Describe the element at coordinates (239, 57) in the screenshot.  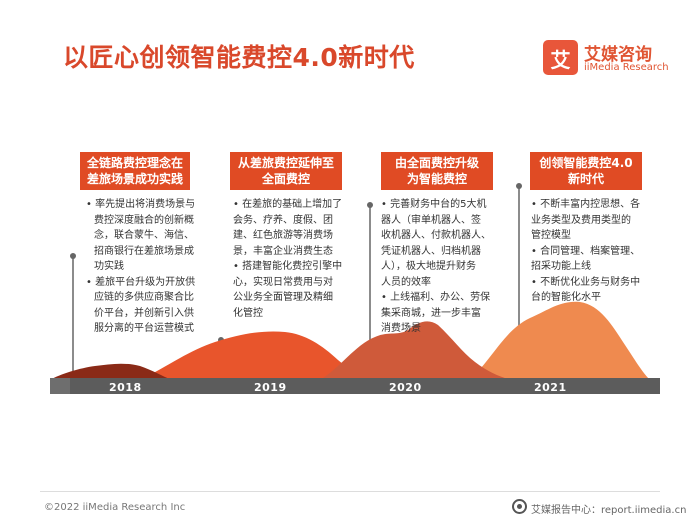
I see `page-title: 以匠心创领智能费控4.0新时代` at that location.